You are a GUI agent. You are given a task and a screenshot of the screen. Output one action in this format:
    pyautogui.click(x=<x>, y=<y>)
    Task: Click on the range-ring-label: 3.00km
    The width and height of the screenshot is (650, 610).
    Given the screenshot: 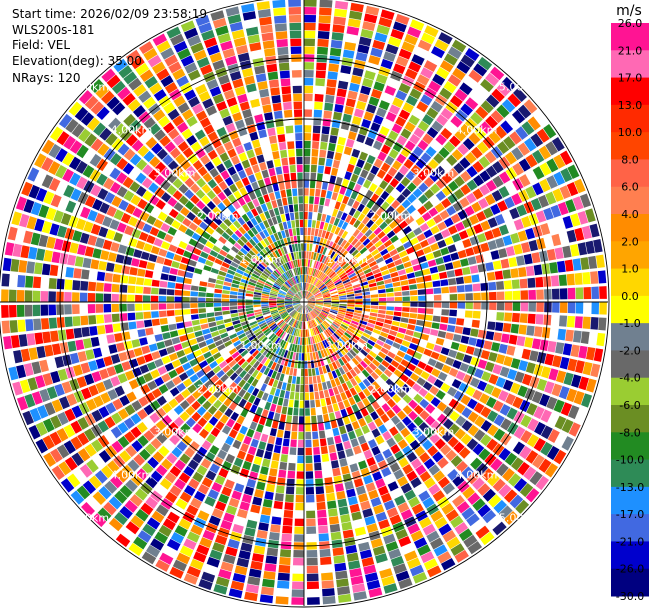 What is the action you would take?
    pyautogui.click(x=434, y=173)
    